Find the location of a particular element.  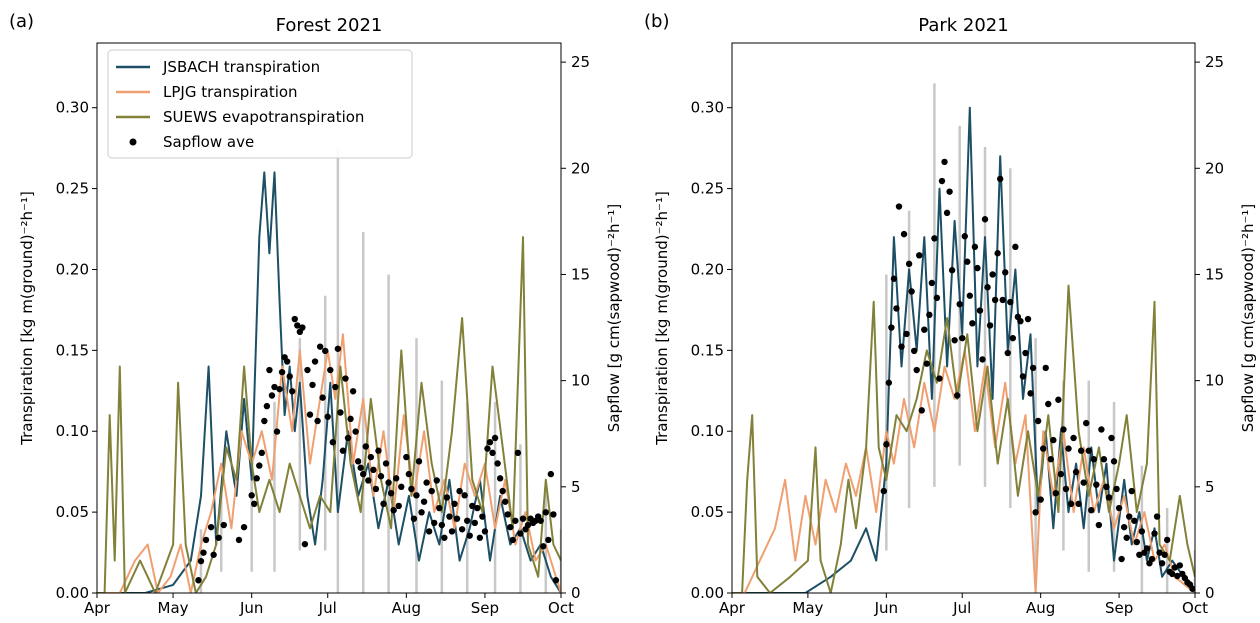

y2-tick-label: 10 is located at coordinates (580, 381).